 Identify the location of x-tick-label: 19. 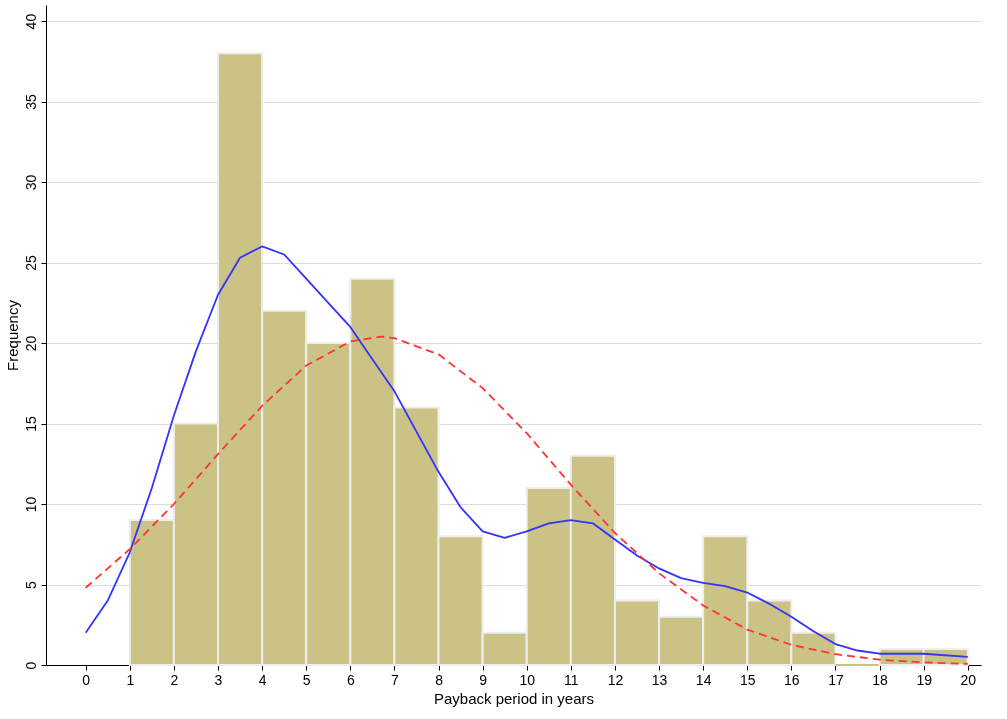
(924, 679).